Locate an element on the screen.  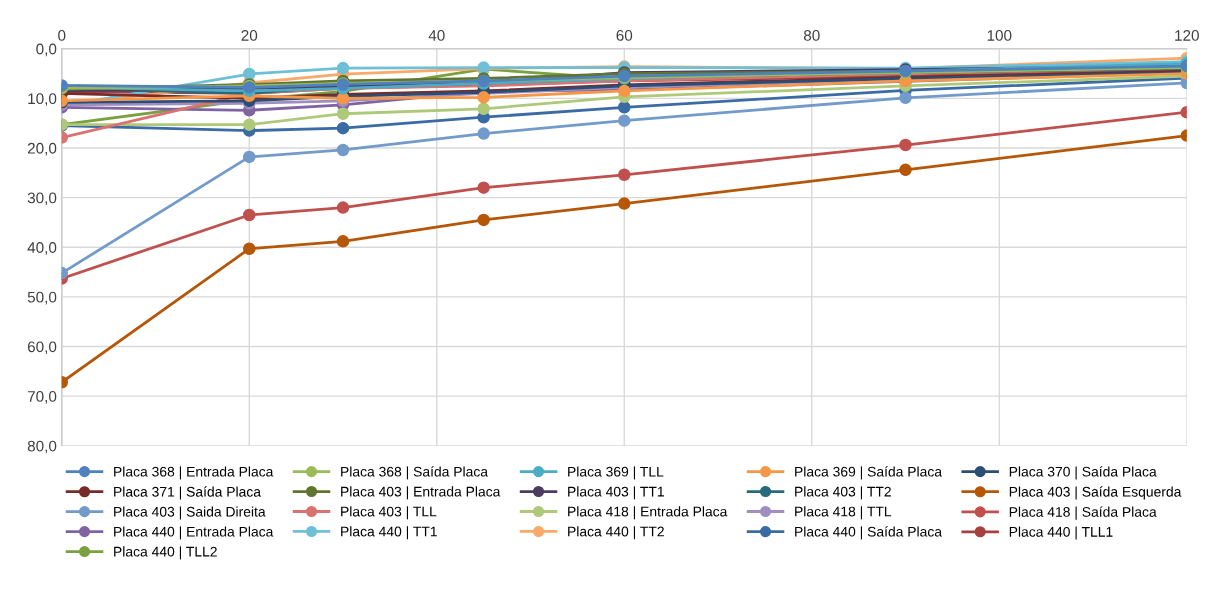
legend-label: Placa 403 | TT2 is located at coordinates (843, 493).